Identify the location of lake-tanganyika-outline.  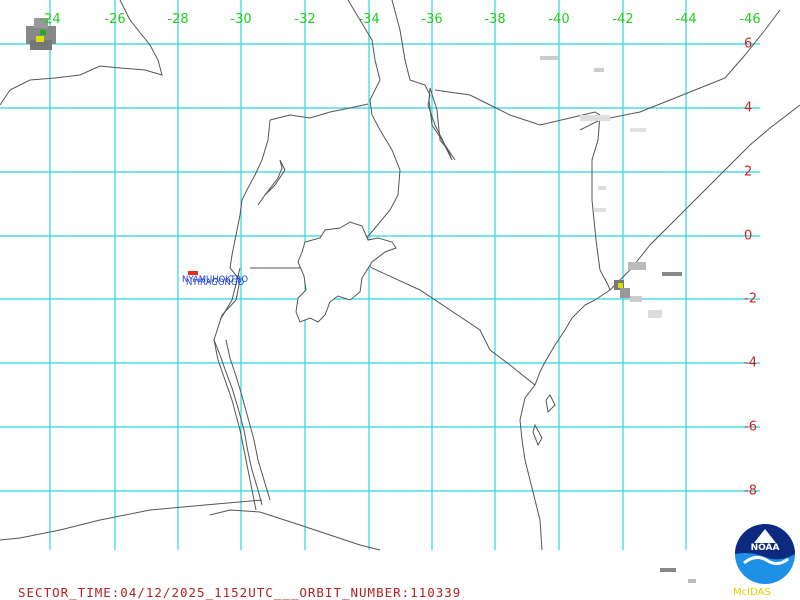
(242, 422).